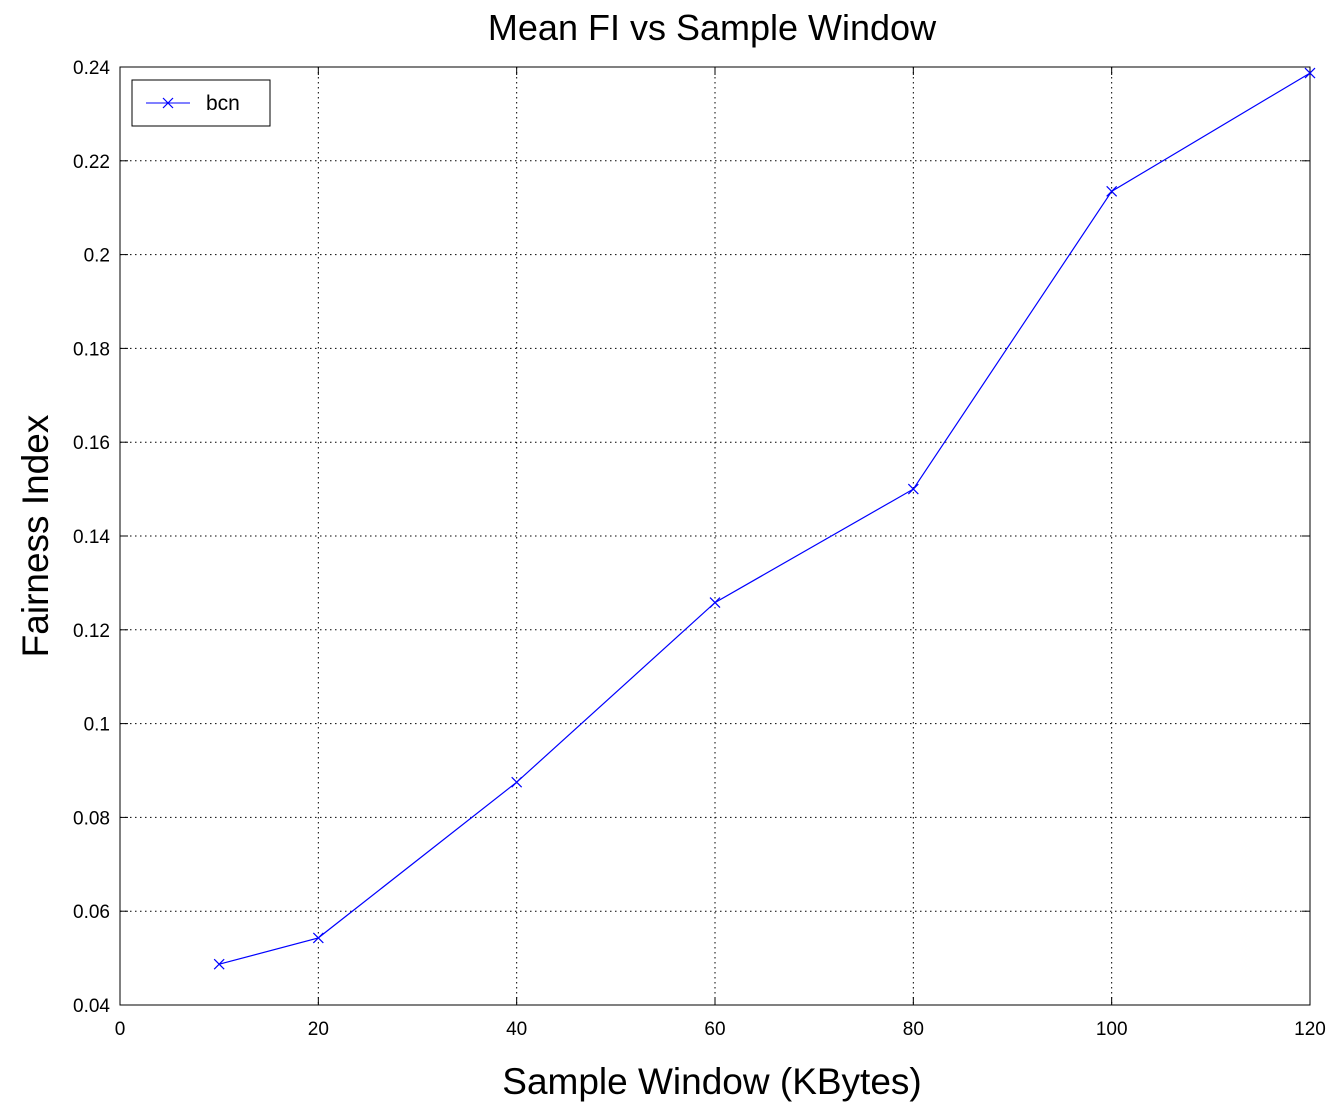  Describe the element at coordinates (1310, 1029) in the screenshot. I see `x-tick-label: 120` at that location.